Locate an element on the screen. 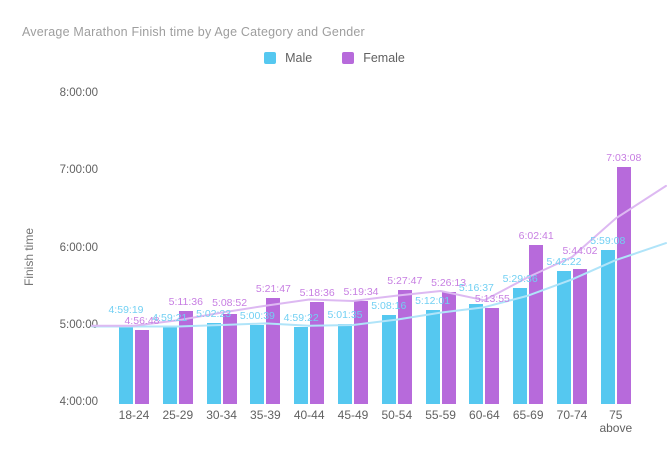 Image resolution: width=669 pixels, height=462 pixels. x-tick-label: 65-69 is located at coordinates (528, 415).